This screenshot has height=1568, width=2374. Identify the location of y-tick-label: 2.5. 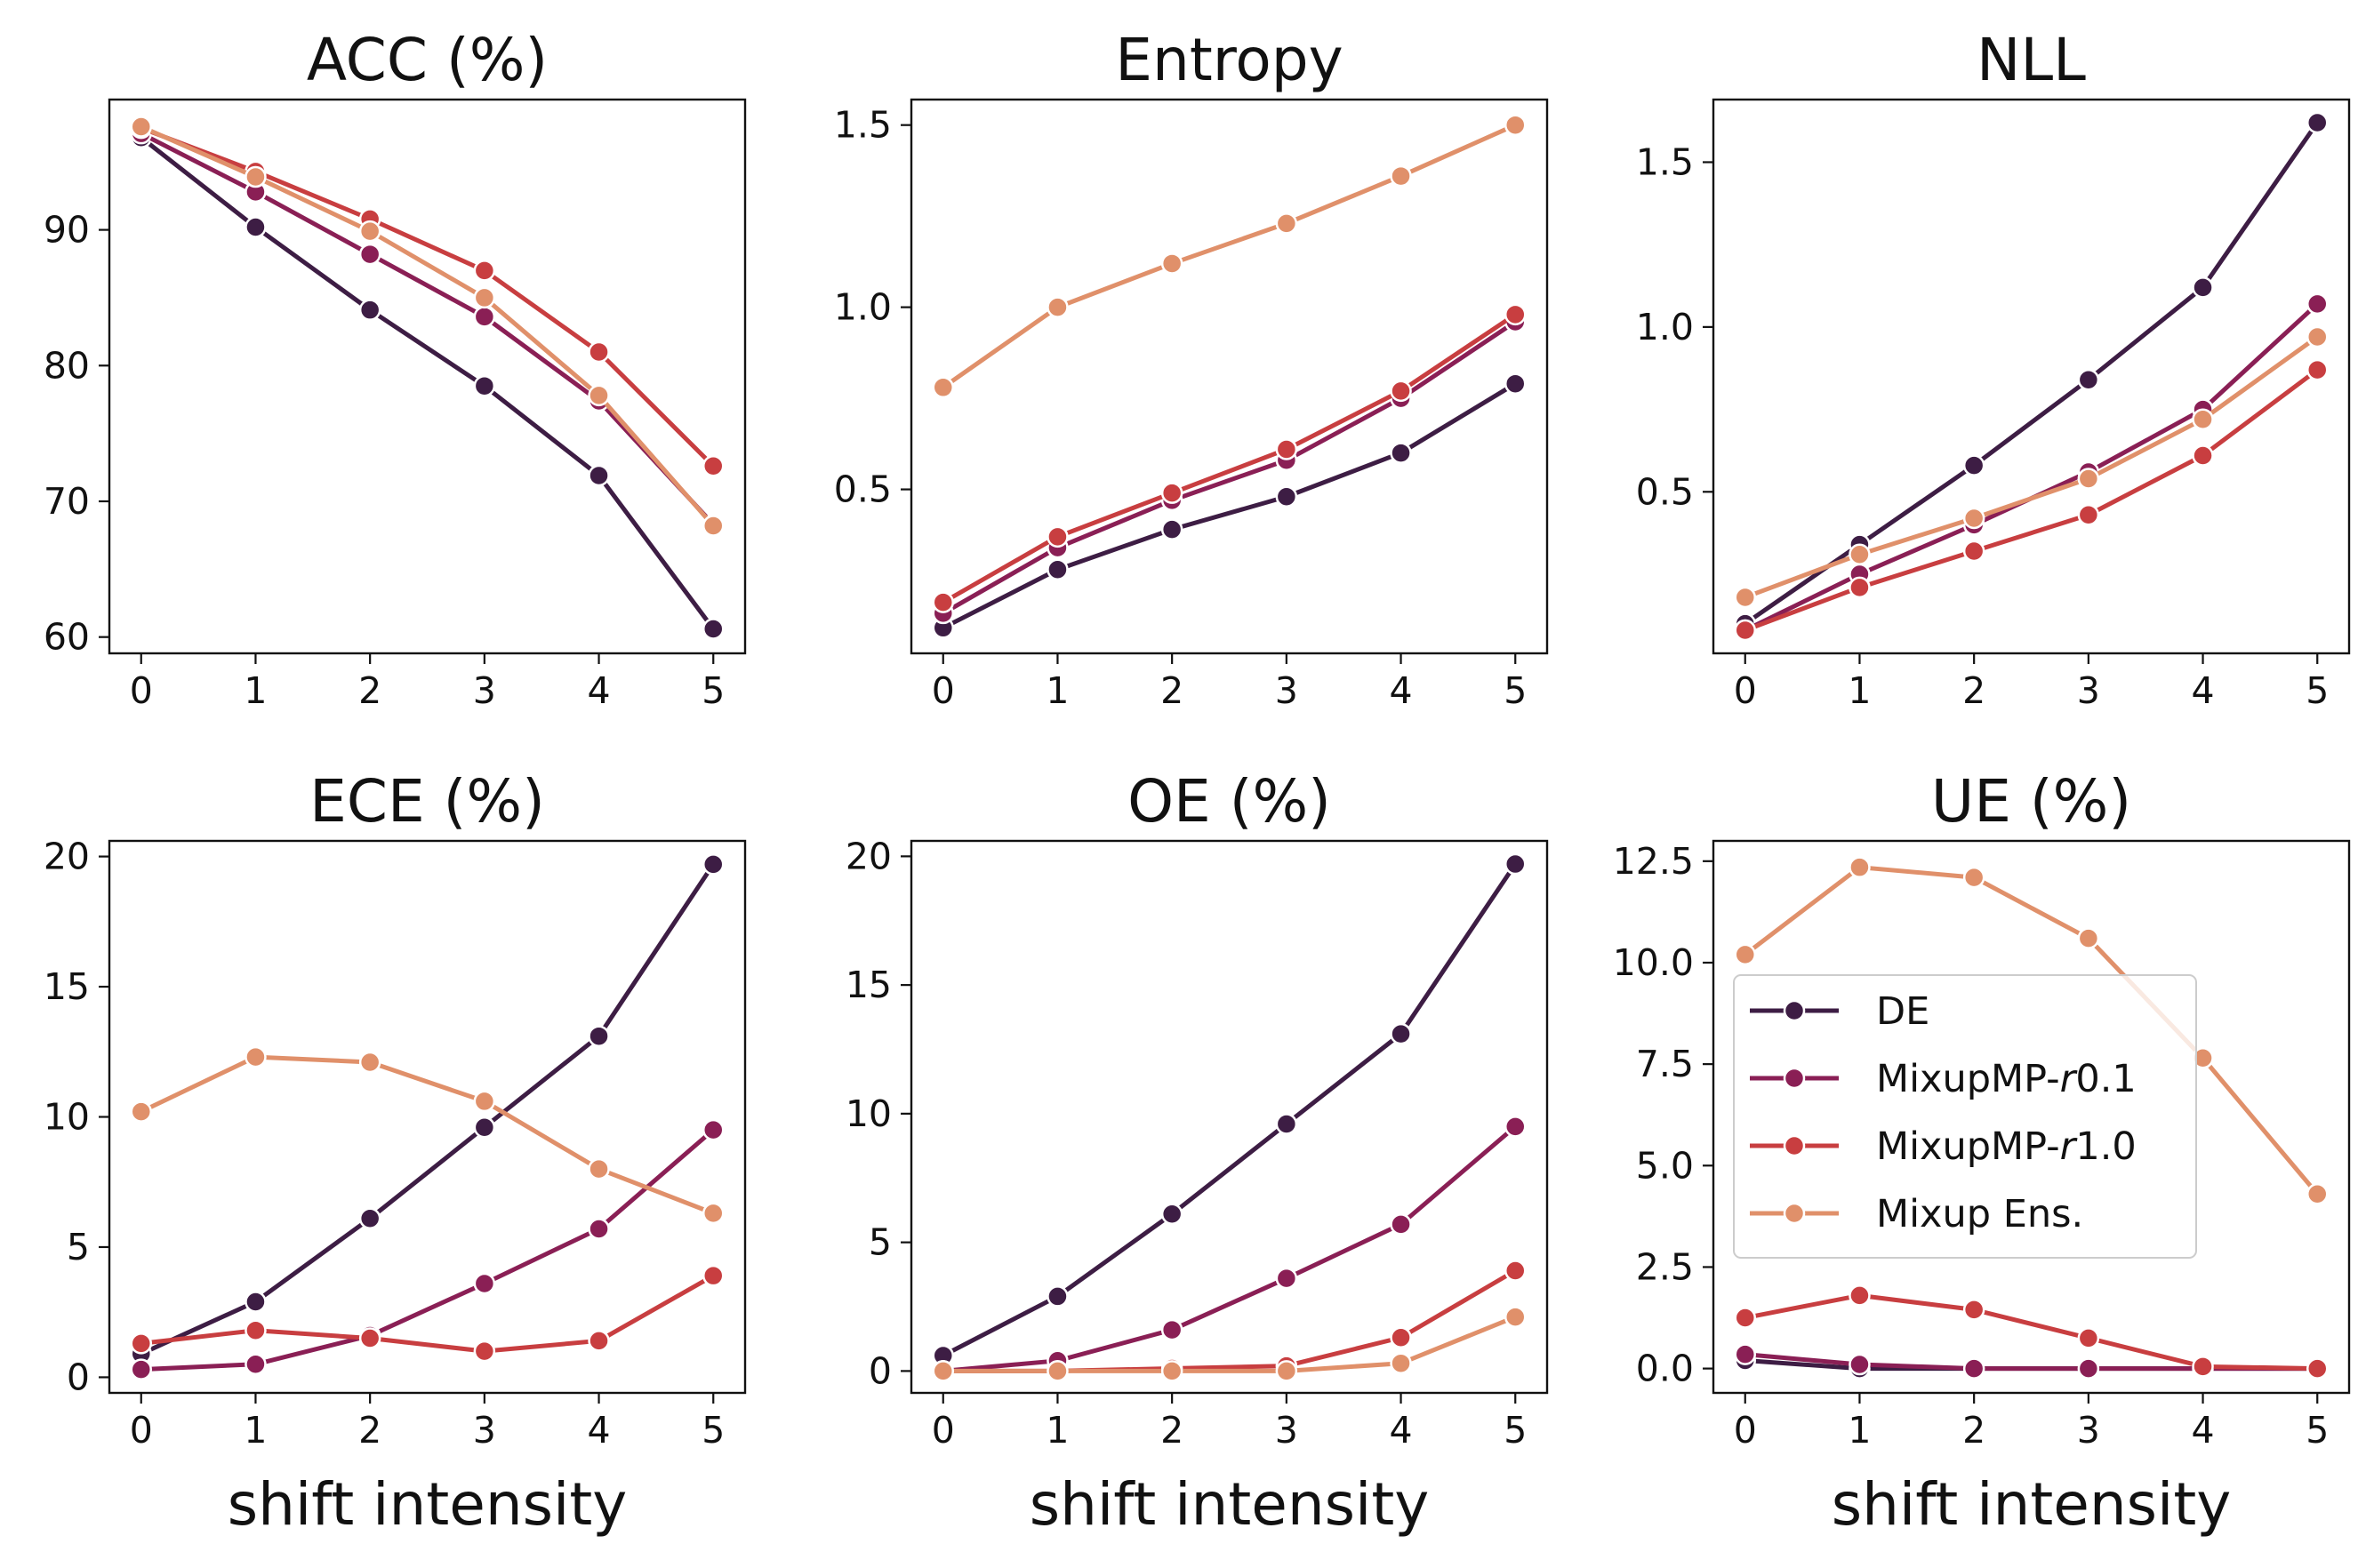
(1665, 1266).